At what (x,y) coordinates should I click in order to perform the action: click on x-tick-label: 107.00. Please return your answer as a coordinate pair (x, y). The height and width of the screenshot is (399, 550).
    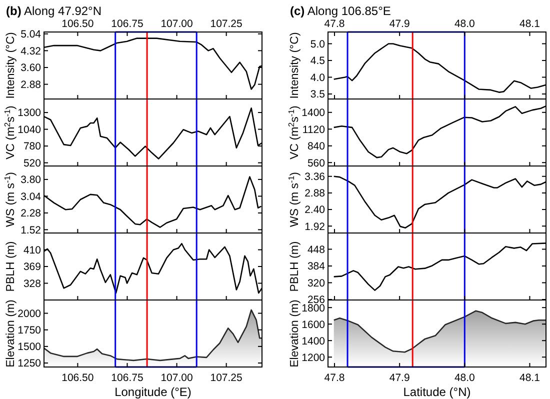
    Looking at the image, I should click on (176, 378).